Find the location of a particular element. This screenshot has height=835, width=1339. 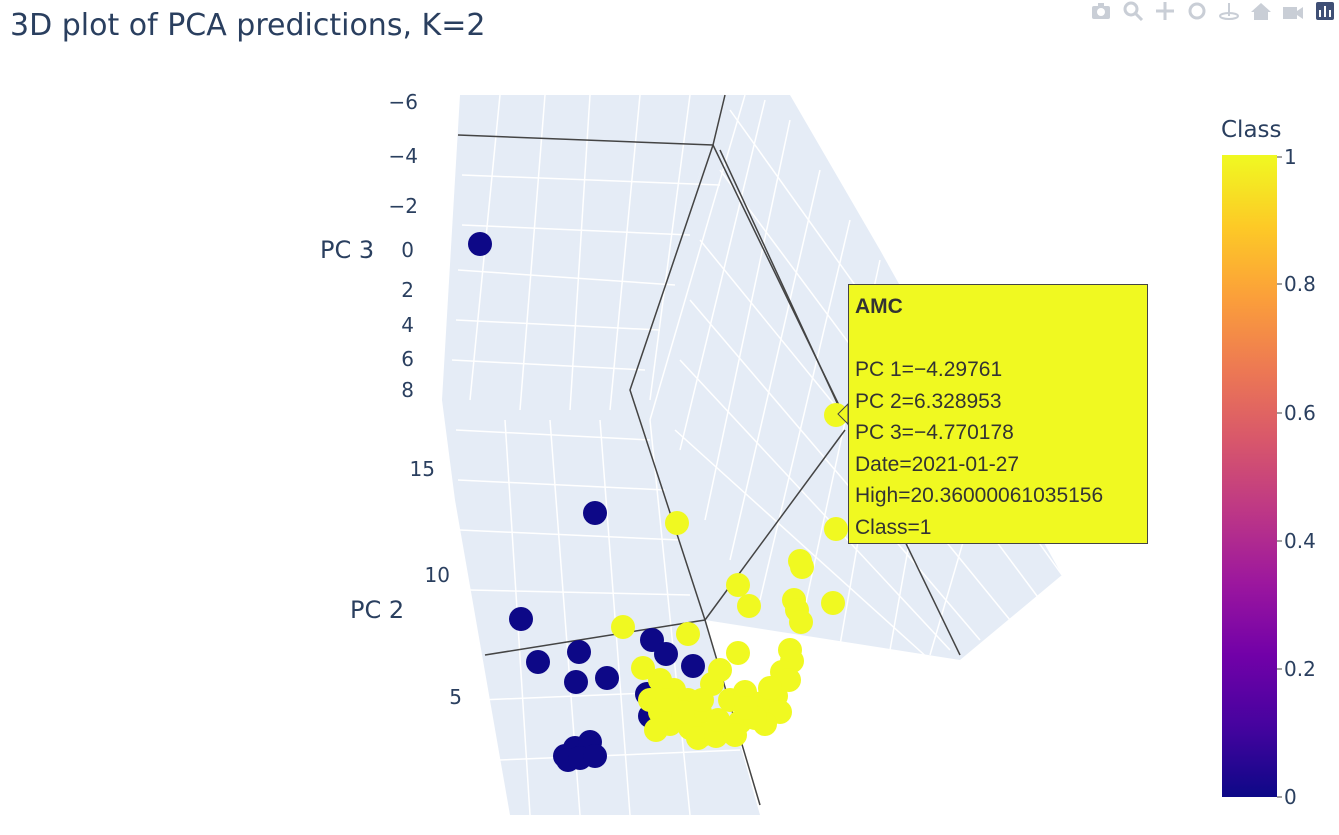

tooltip-line-high: High=20.36000061035156 is located at coordinates (979, 495).